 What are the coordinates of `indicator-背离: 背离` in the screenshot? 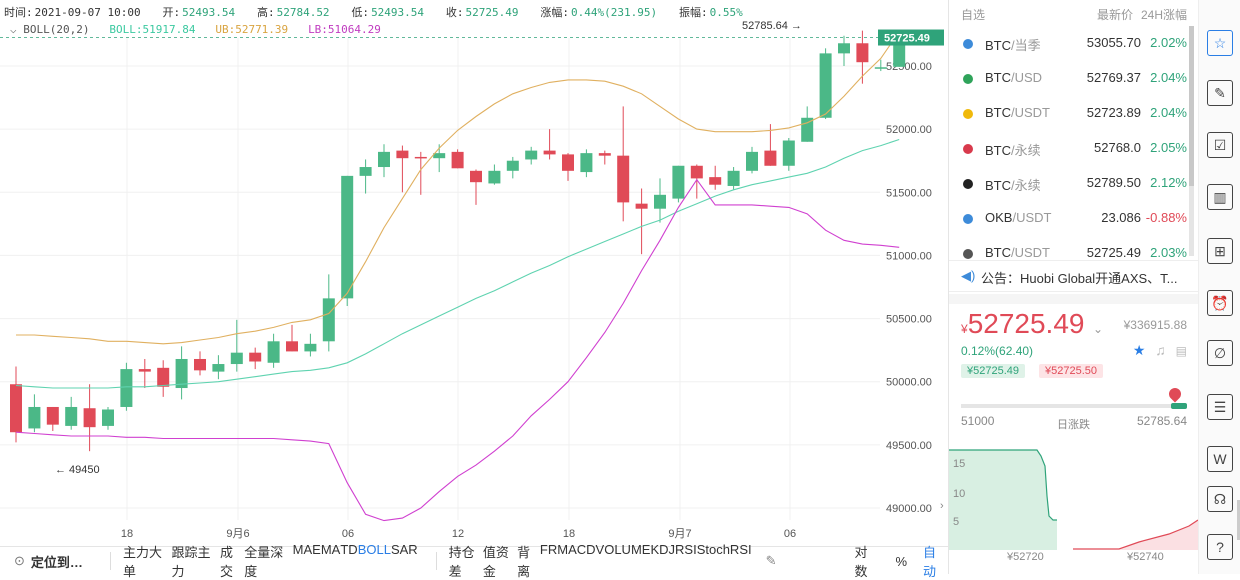 It's located at (524, 562).